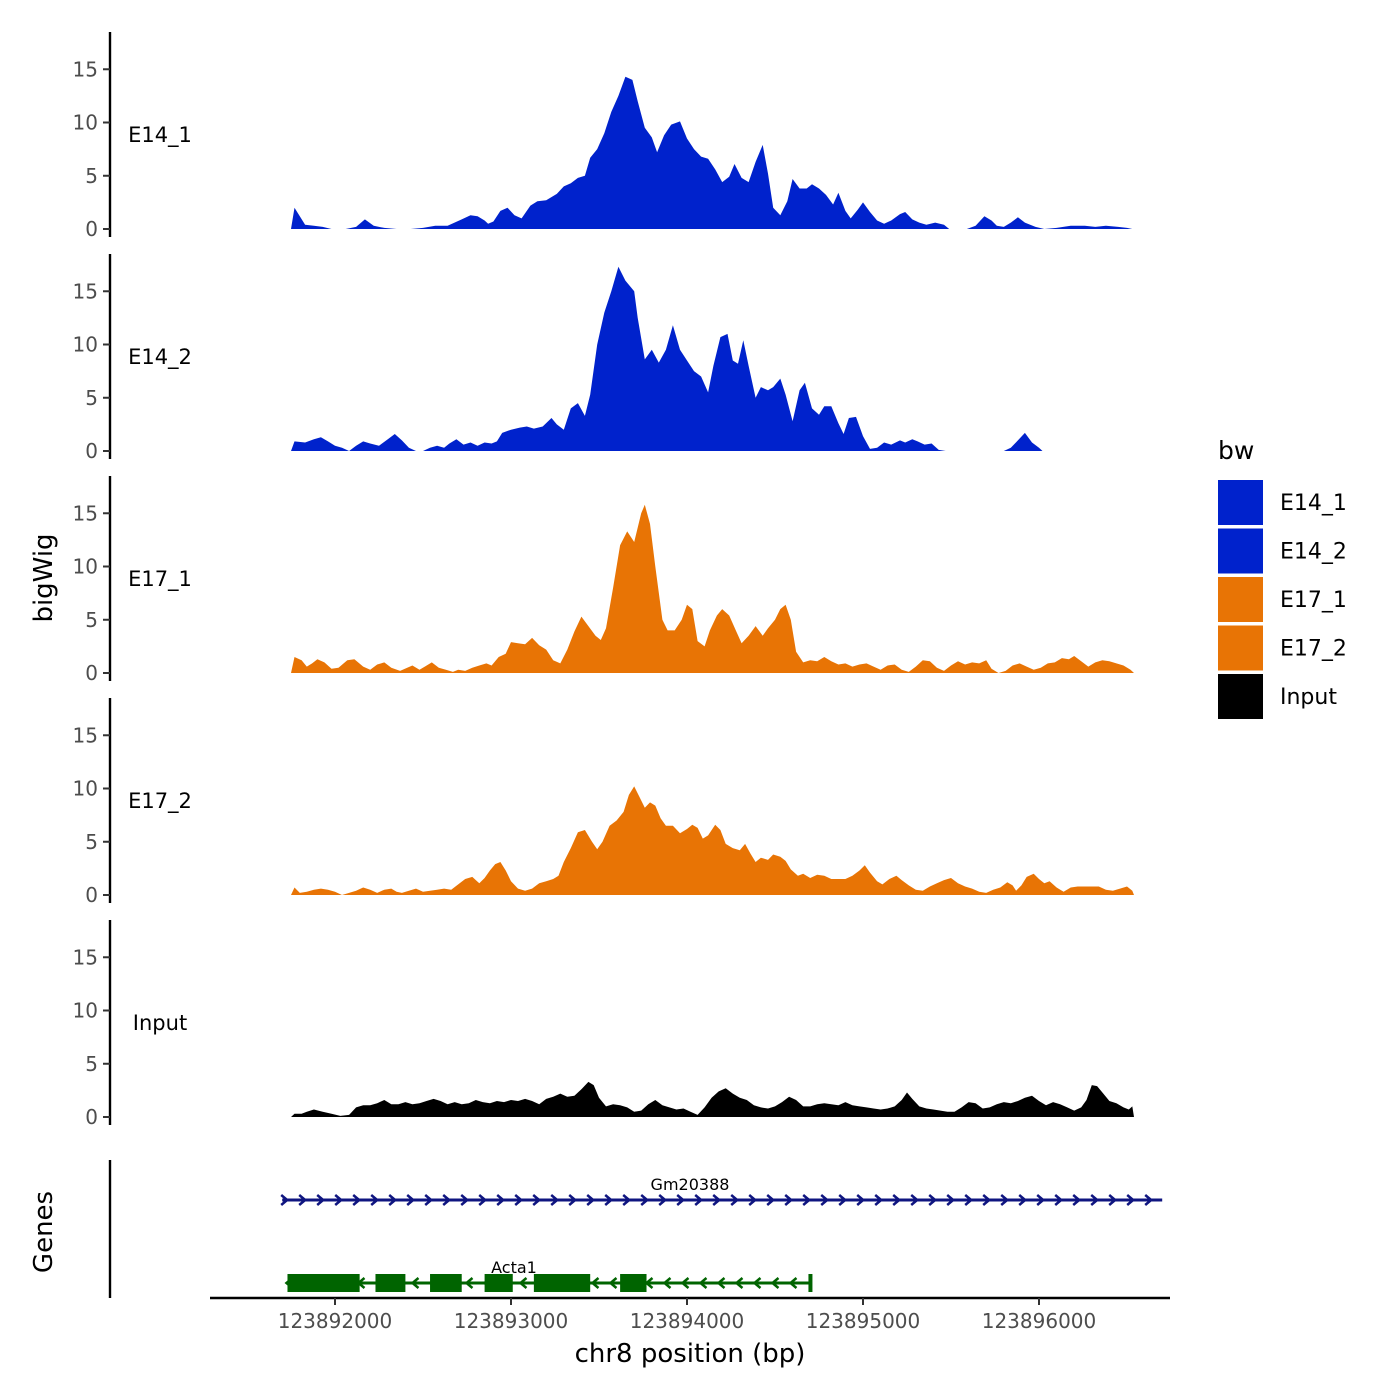 The width and height of the screenshot is (1400, 1400). I want to click on gene-label-gm20388: Gm20388, so click(690, 1184).